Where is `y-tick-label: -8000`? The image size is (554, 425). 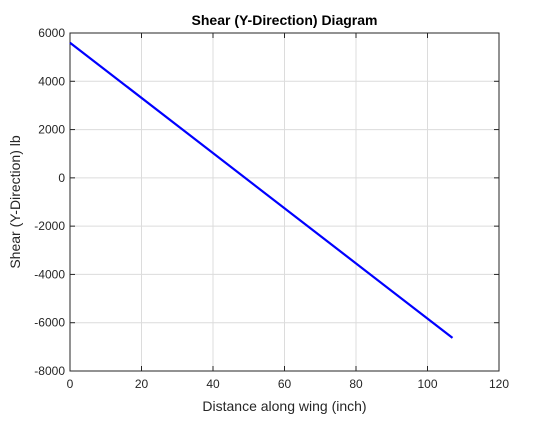 y-tick-label: -8000 is located at coordinates (49, 371).